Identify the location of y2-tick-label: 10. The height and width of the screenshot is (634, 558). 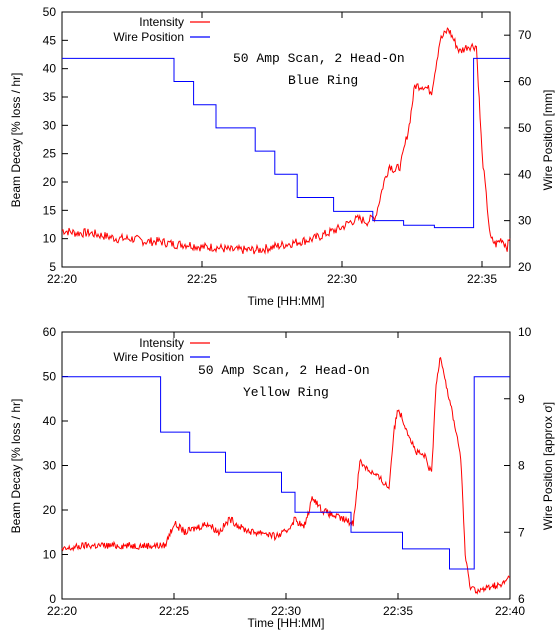
(525, 332).